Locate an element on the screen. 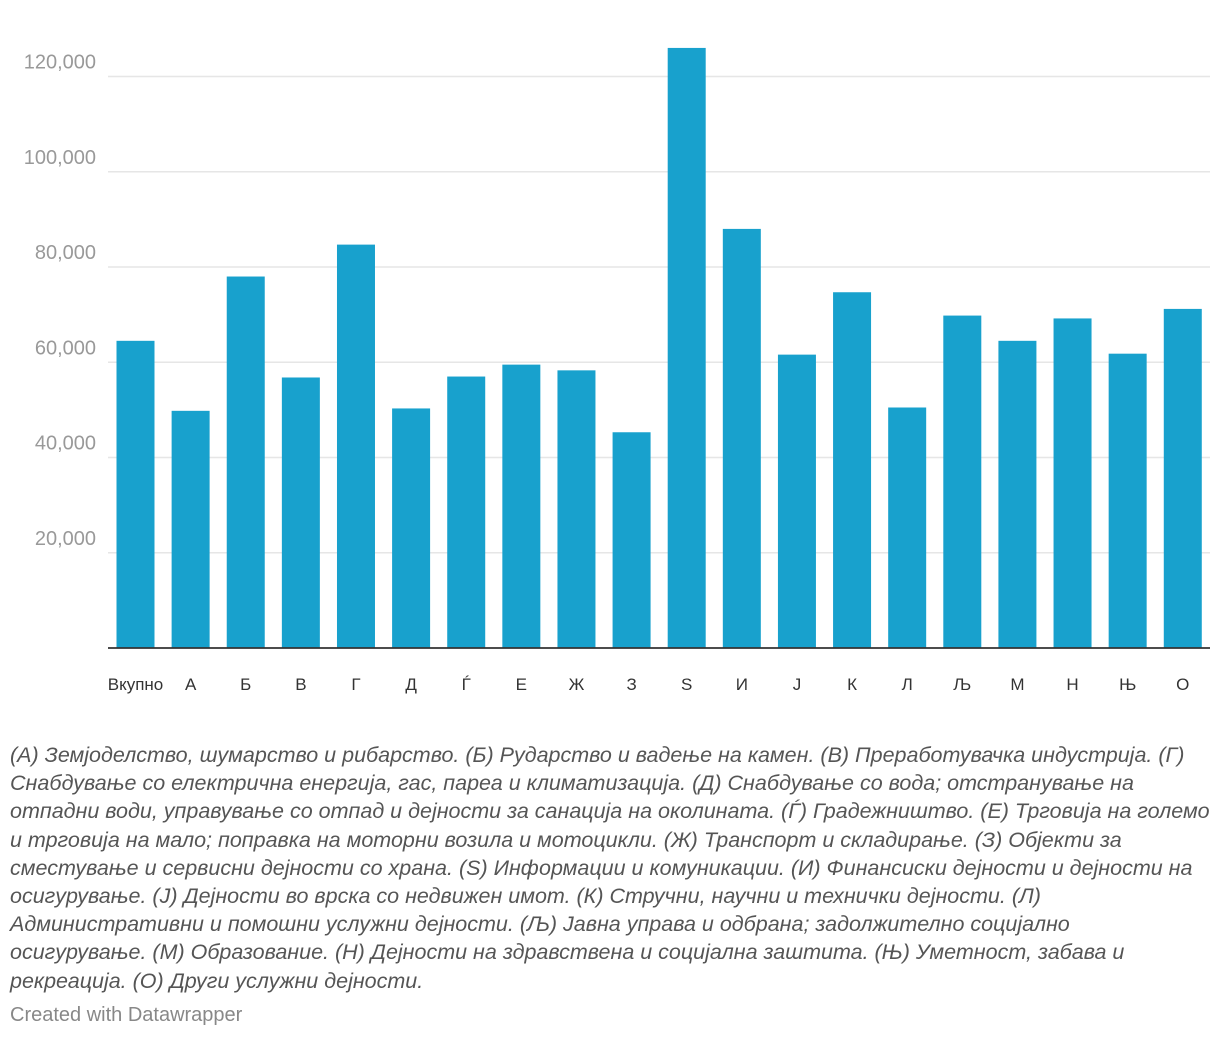  y-tick-label: 20,000 is located at coordinates (65, 539).